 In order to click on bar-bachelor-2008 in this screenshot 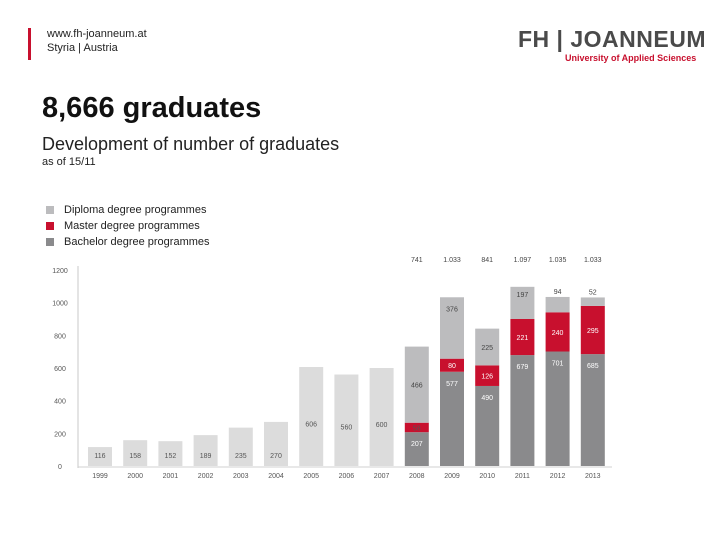, I will do `click(416, 449)`.